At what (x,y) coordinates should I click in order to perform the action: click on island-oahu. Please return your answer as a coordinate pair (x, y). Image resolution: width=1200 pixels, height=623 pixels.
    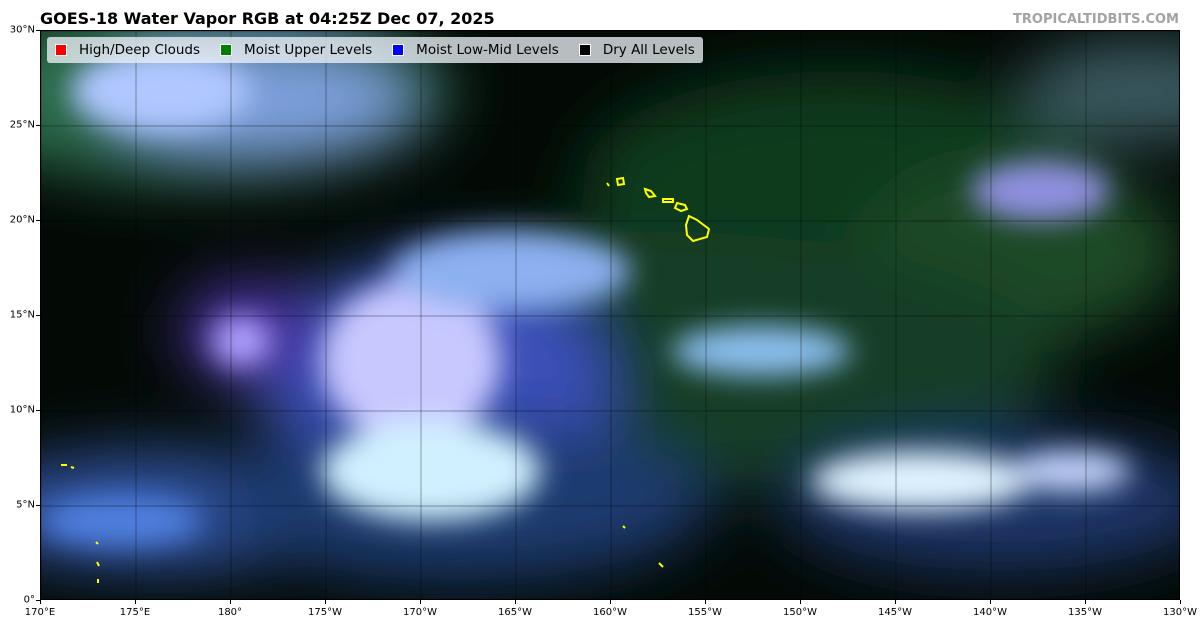
    Looking at the image, I should click on (650, 193).